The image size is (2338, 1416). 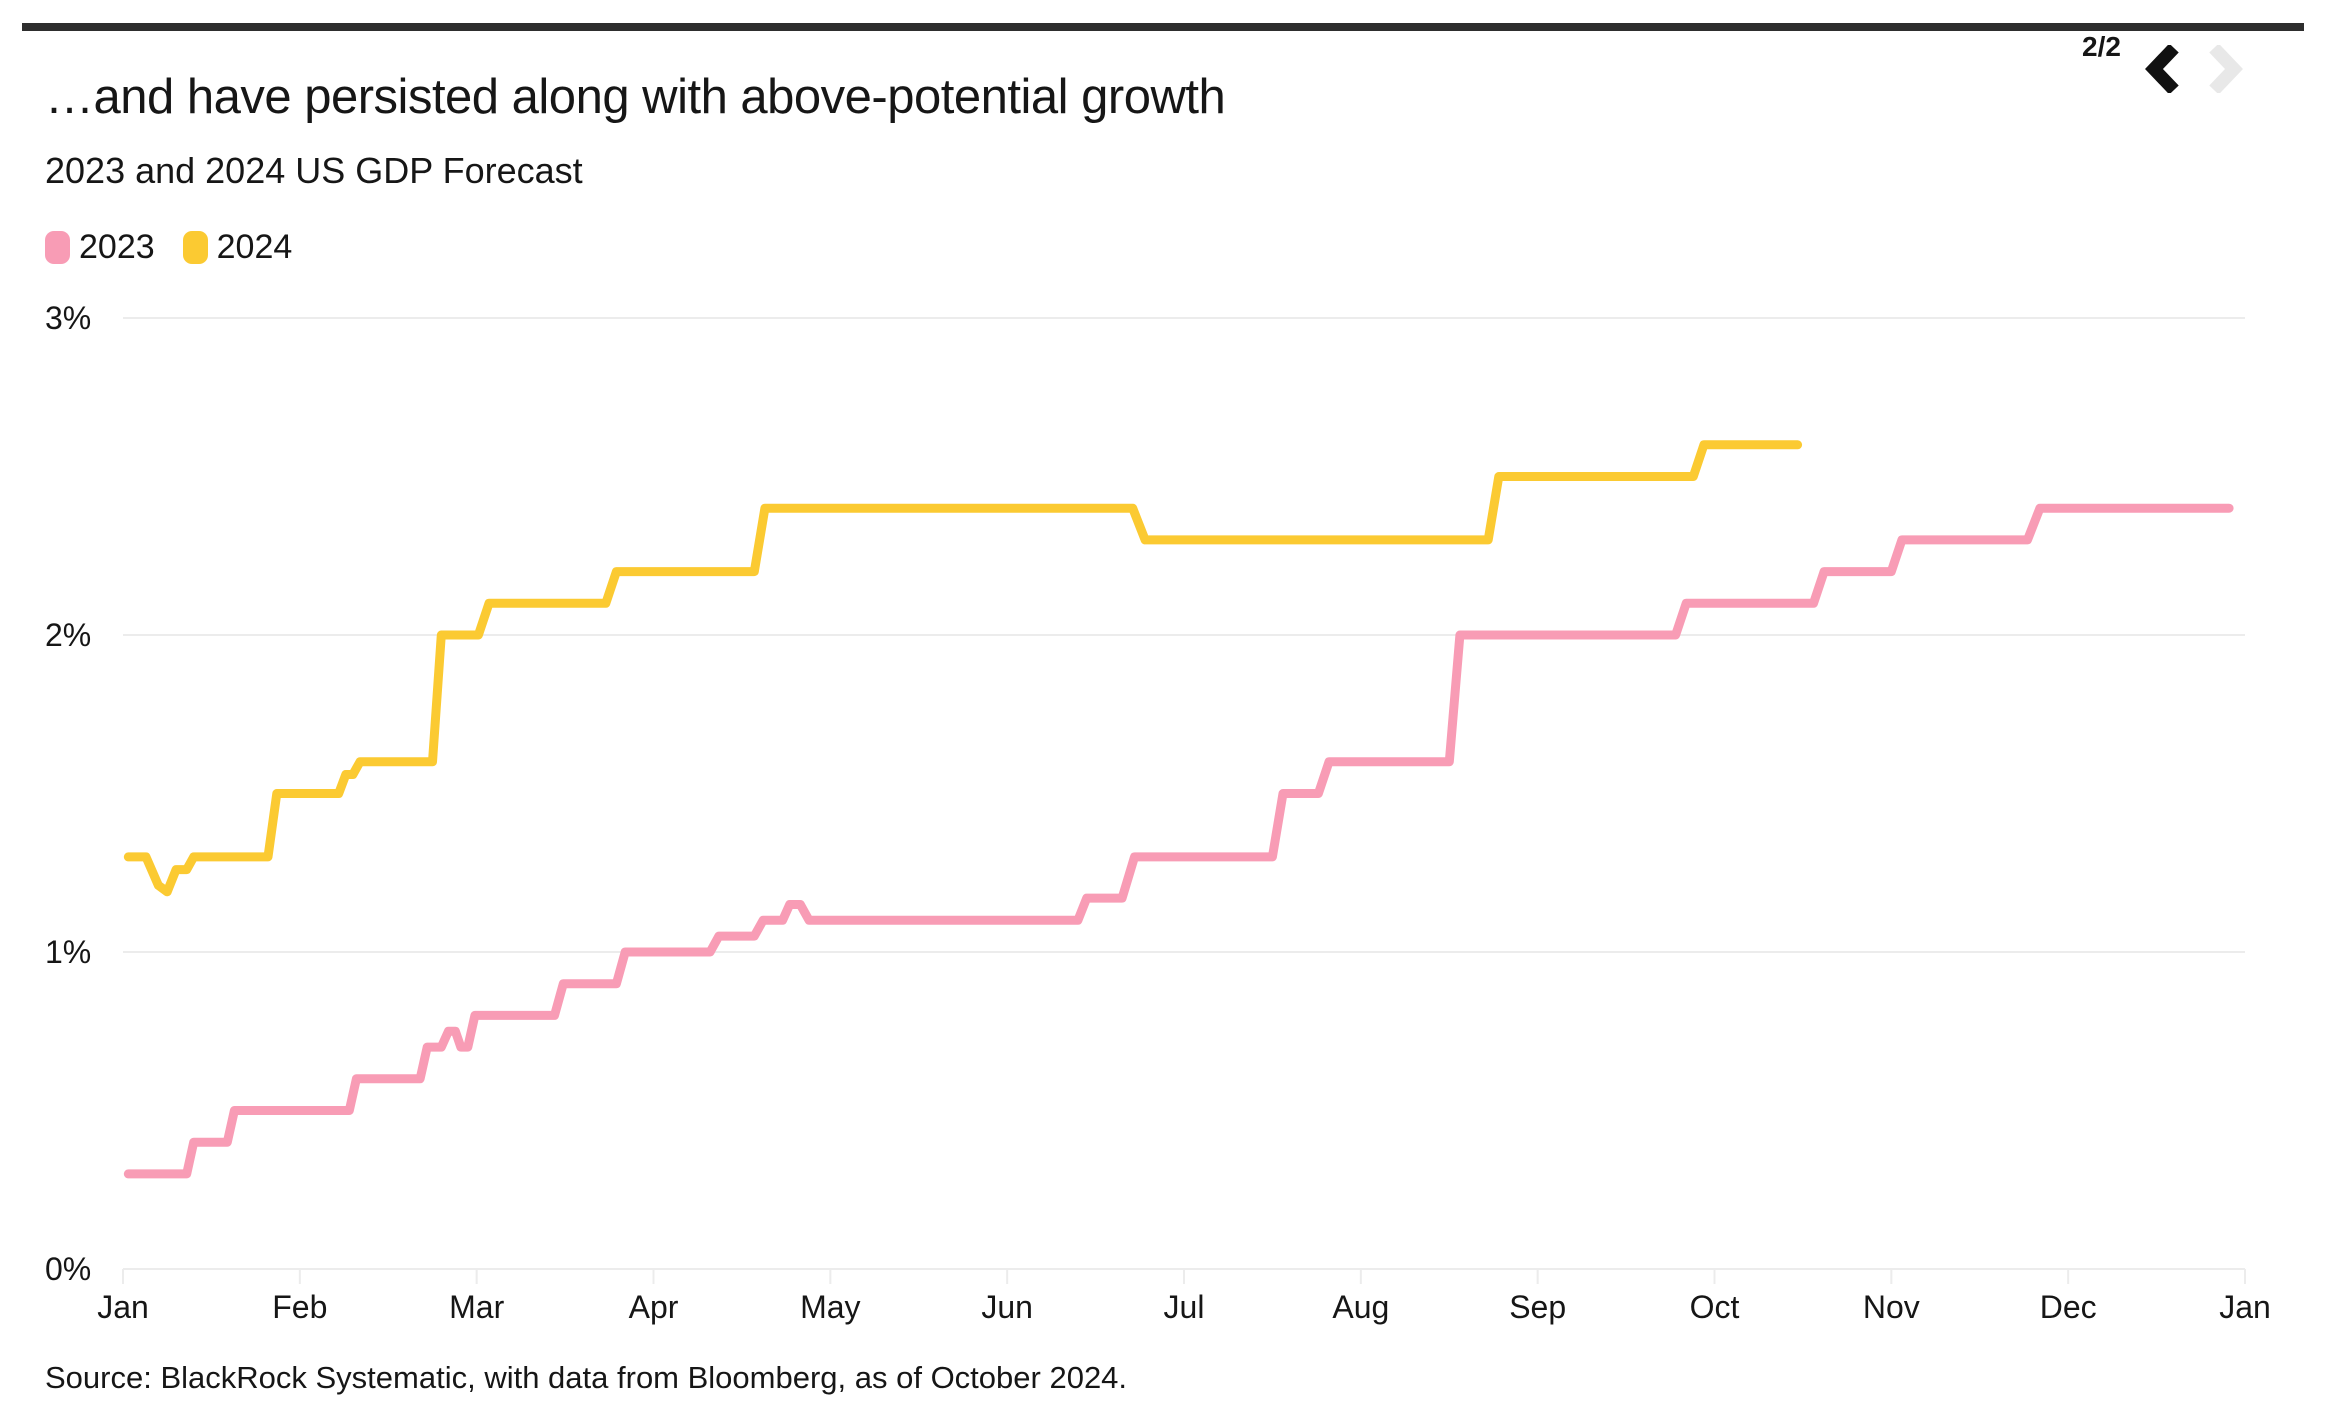 What do you see at coordinates (1163, 27) in the screenshot?
I see `top-divider` at bounding box center [1163, 27].